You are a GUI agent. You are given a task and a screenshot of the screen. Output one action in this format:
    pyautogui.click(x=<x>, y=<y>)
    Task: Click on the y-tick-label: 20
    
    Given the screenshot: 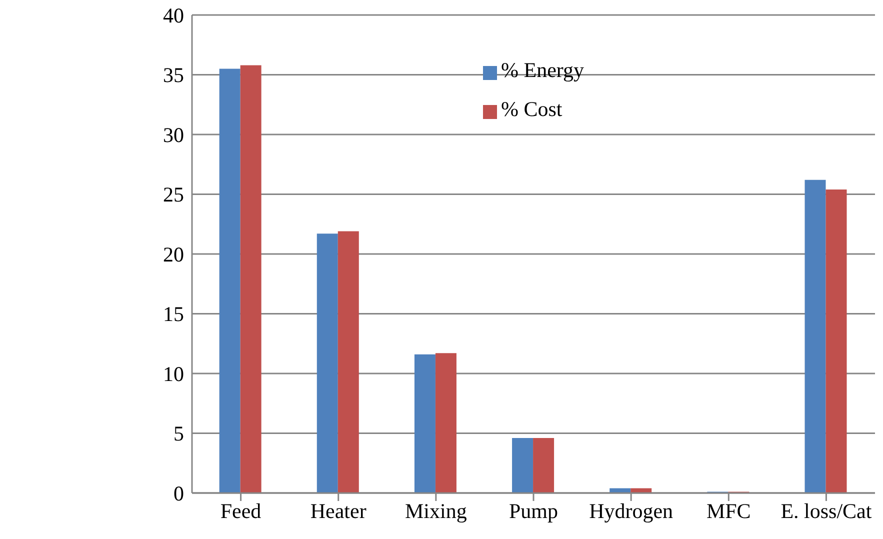 What is the action you would take?
    pyautogui.click(x=173, y=254)
    